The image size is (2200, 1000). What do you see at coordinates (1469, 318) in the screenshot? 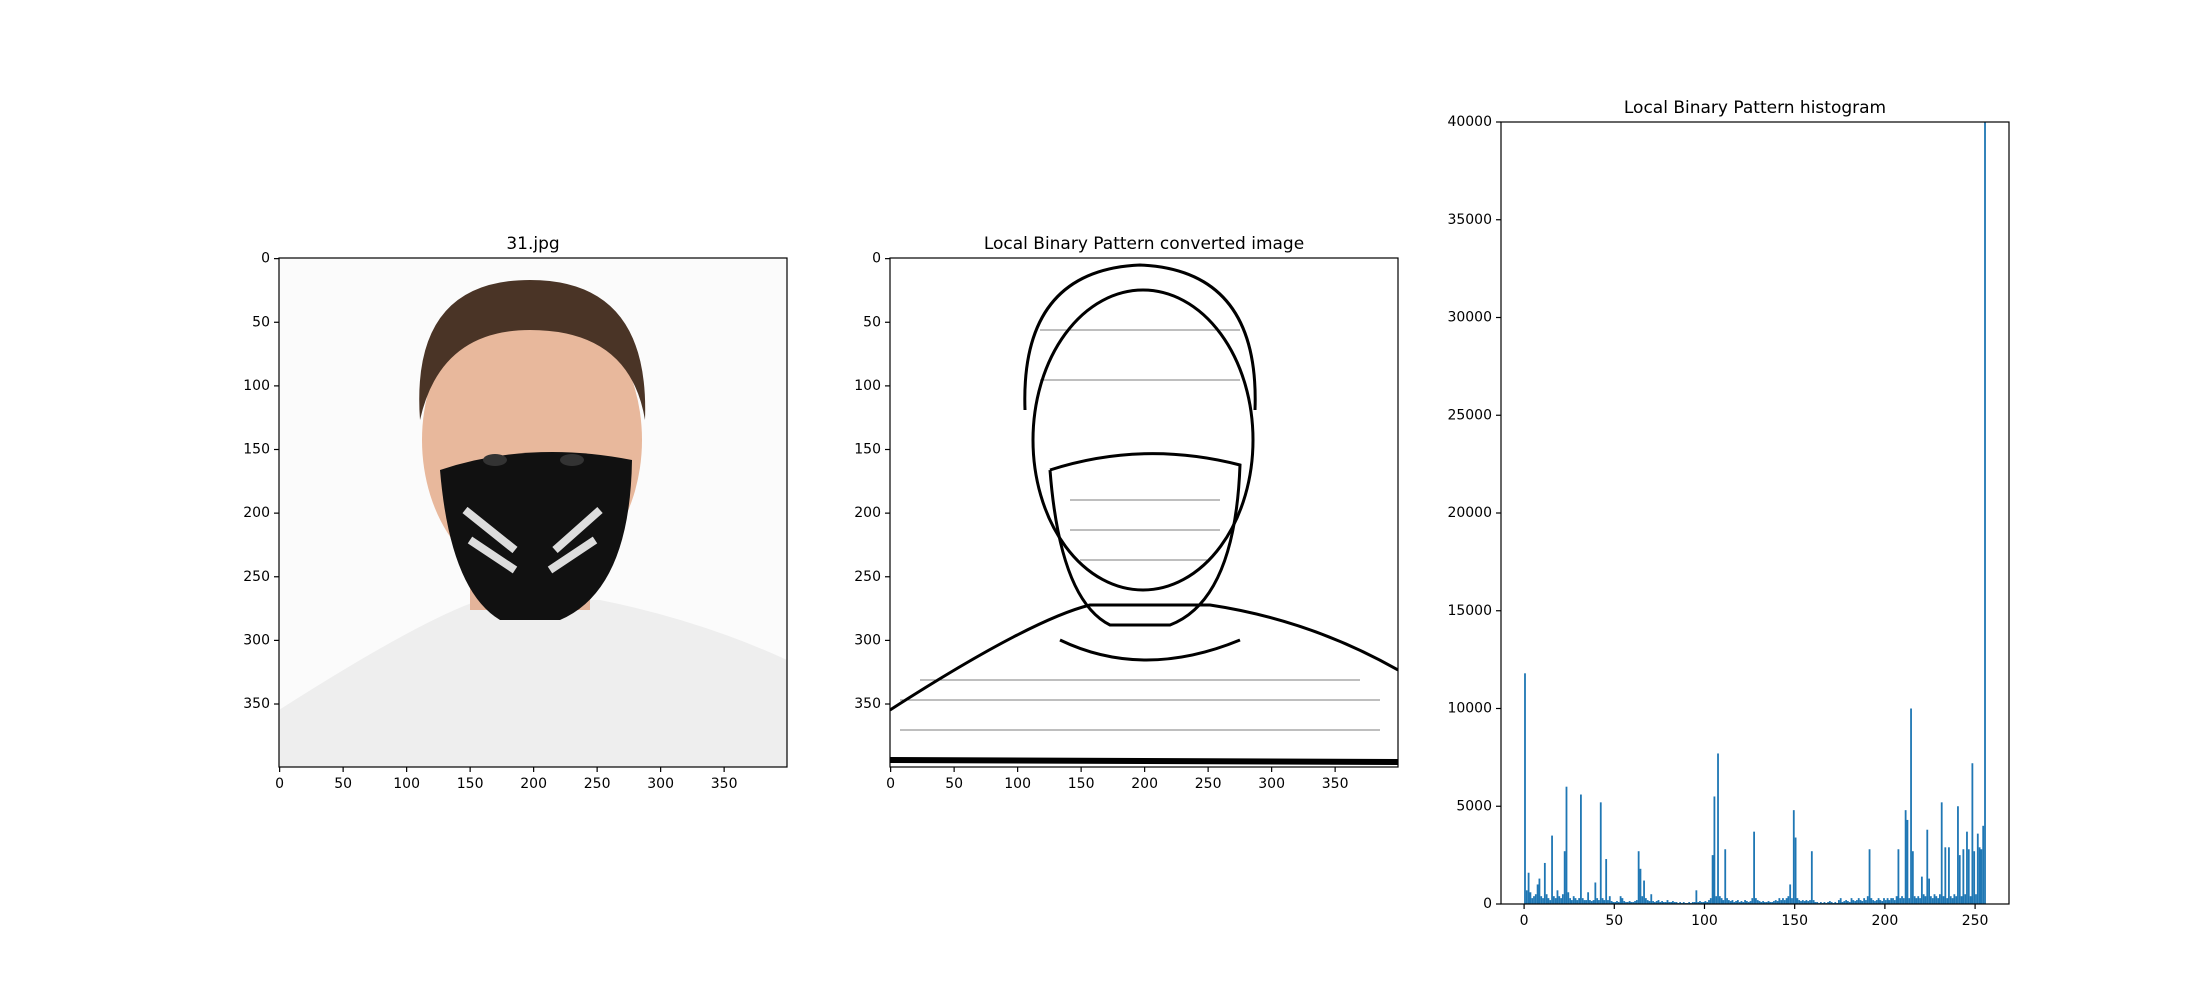
I see `y-tick-label: 30000` at bounding box center [1469, 318].